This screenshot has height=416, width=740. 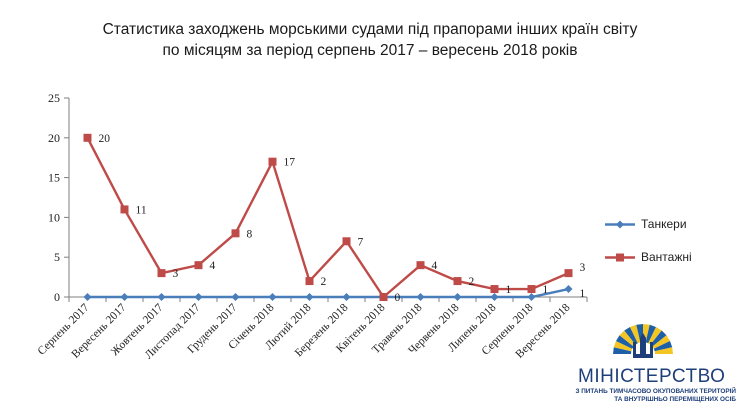 What do you see at coordinates (652, 376) in the screenshot?
I see `logo-name: МІНІСТЕРСТВО` at bounding box center [652, 376].